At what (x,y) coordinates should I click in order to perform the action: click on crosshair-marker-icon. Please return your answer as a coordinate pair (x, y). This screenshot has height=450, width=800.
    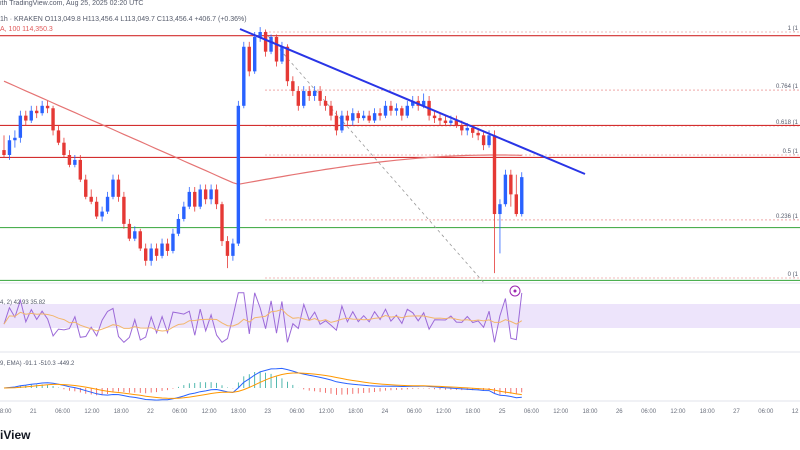
    Looking at the image, I should click on (515, 291).